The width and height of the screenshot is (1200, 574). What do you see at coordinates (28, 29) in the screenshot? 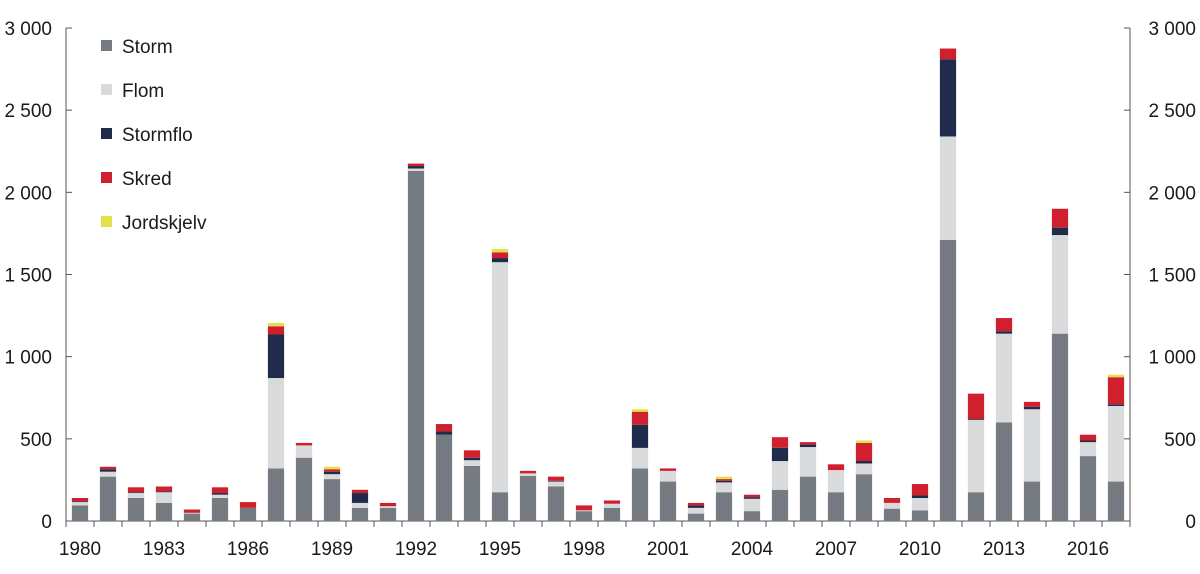
I see `left-y-tick-label: 3 000` at bounding box center [28, 29].